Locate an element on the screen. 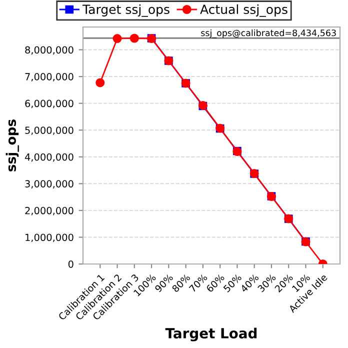 Image resolution: width=348 pixels, height=348 pixels. y-tick-label: 5,000,000 is located at coordinates (49, 130).